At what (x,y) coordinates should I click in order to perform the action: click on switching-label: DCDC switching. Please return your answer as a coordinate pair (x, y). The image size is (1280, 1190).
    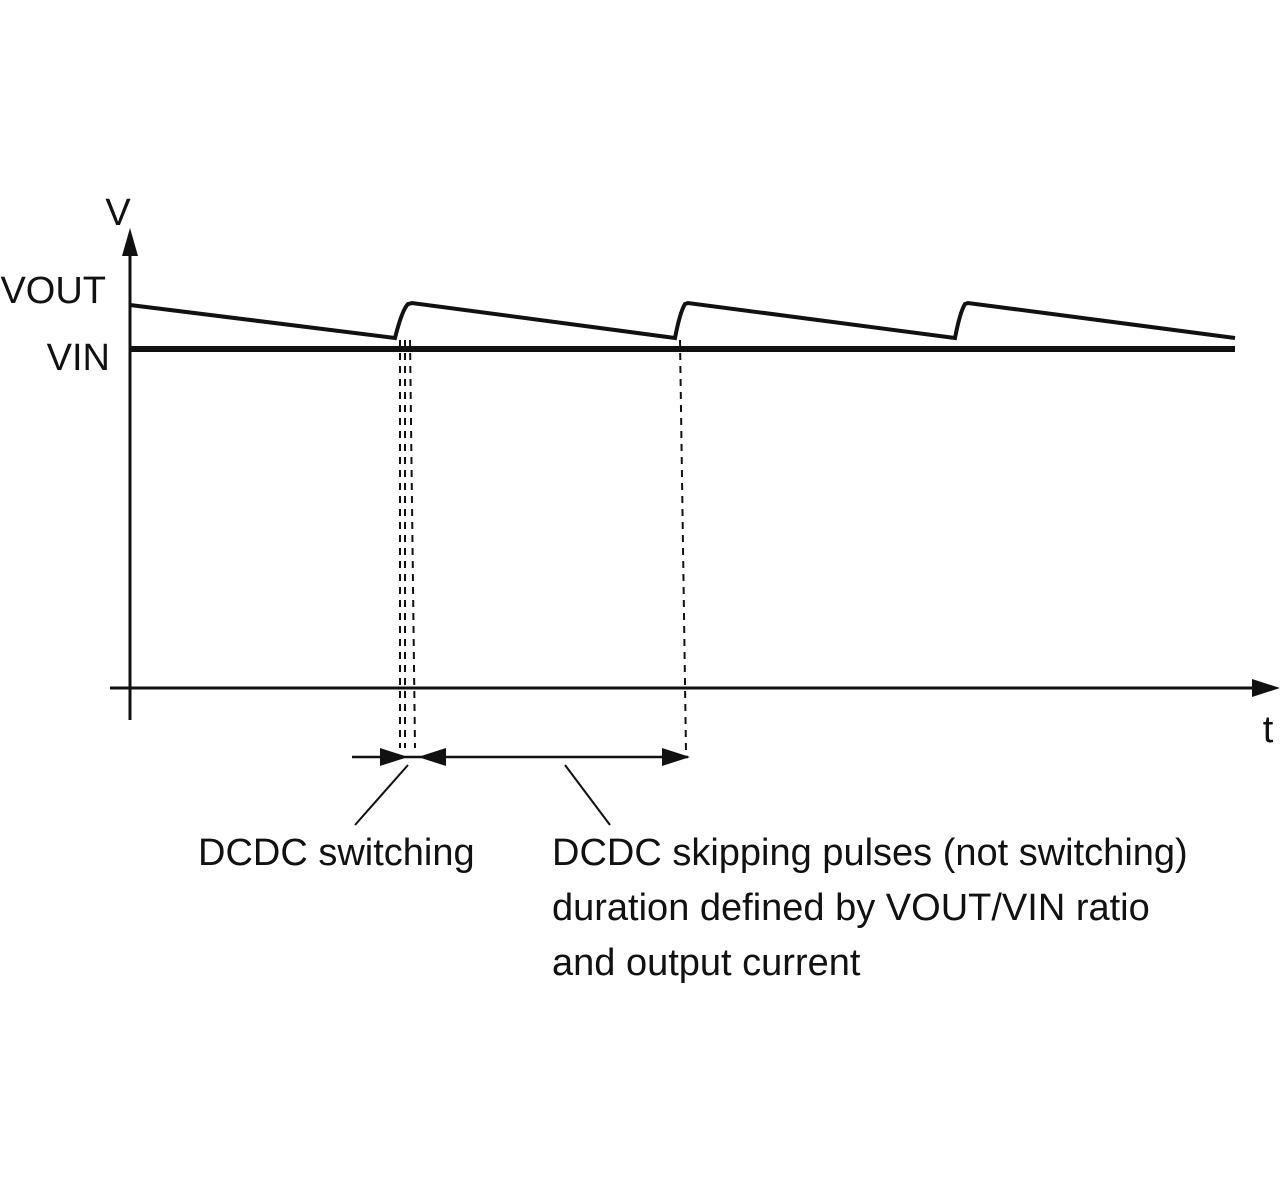
    Looking at the image, I should click on (336, 853).